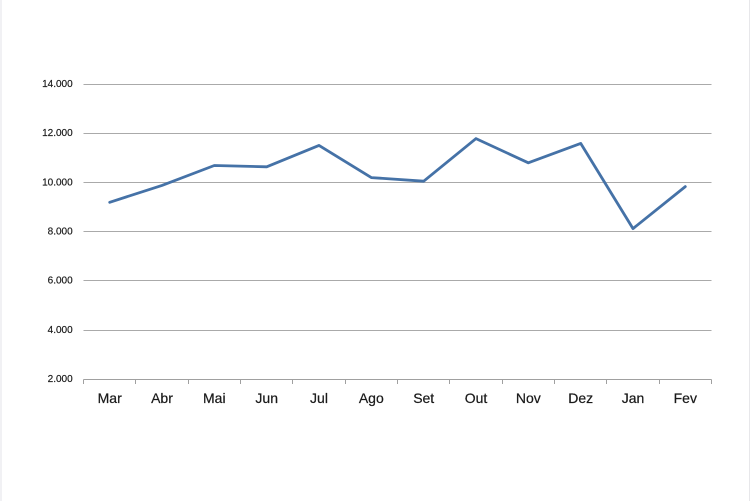 This screenshot has height=501, width=750. Describe the element at coordinates (685, 398) in the screenshot. I see `svg-text: Fev` at that location.